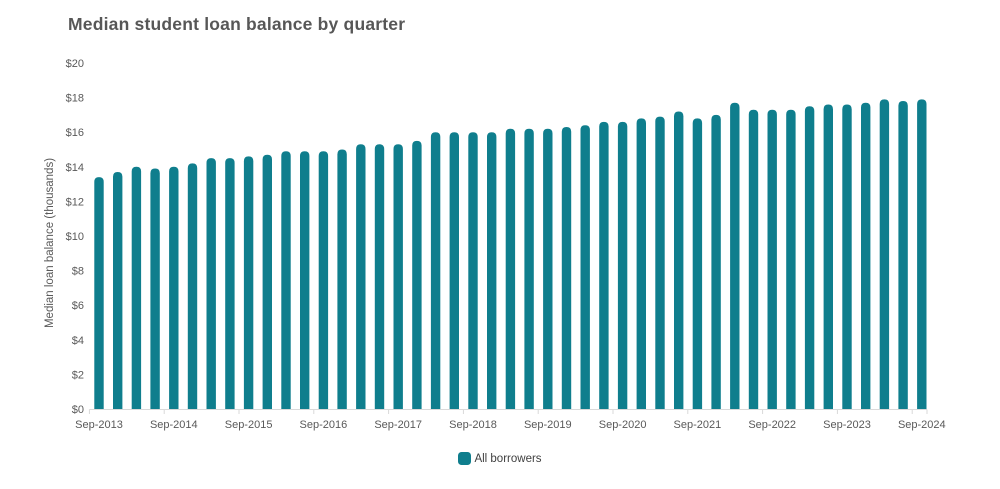 Image resolution: width=1000 pixels, height=489 pixels. What do you see at coordinates (249, 425) in the screenshot?
I see `x-tick-label: Sep-2015` at bounding box center [249, 425].